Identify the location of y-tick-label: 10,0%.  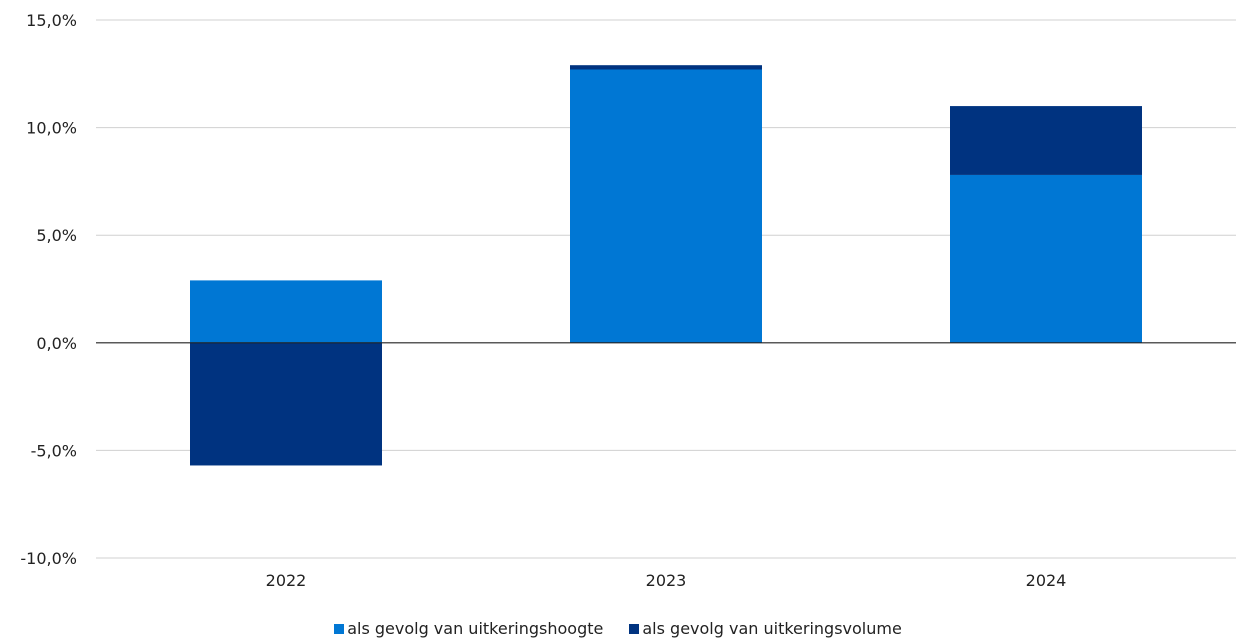
(51, 128).